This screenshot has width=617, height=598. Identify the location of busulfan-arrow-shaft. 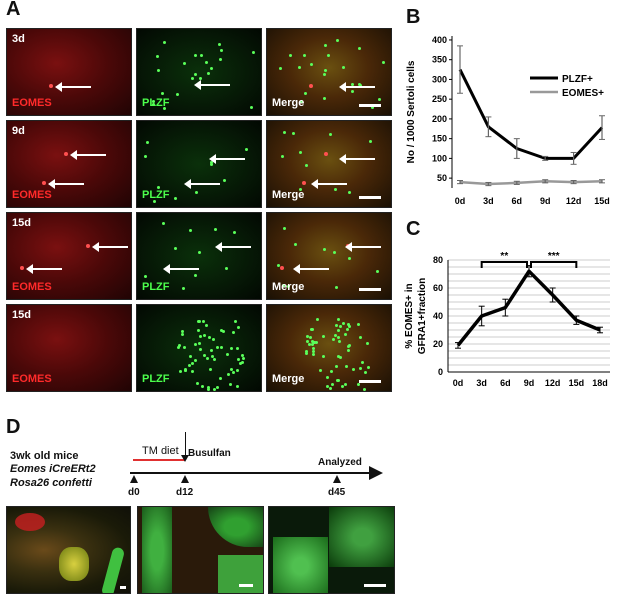
(185, 444).